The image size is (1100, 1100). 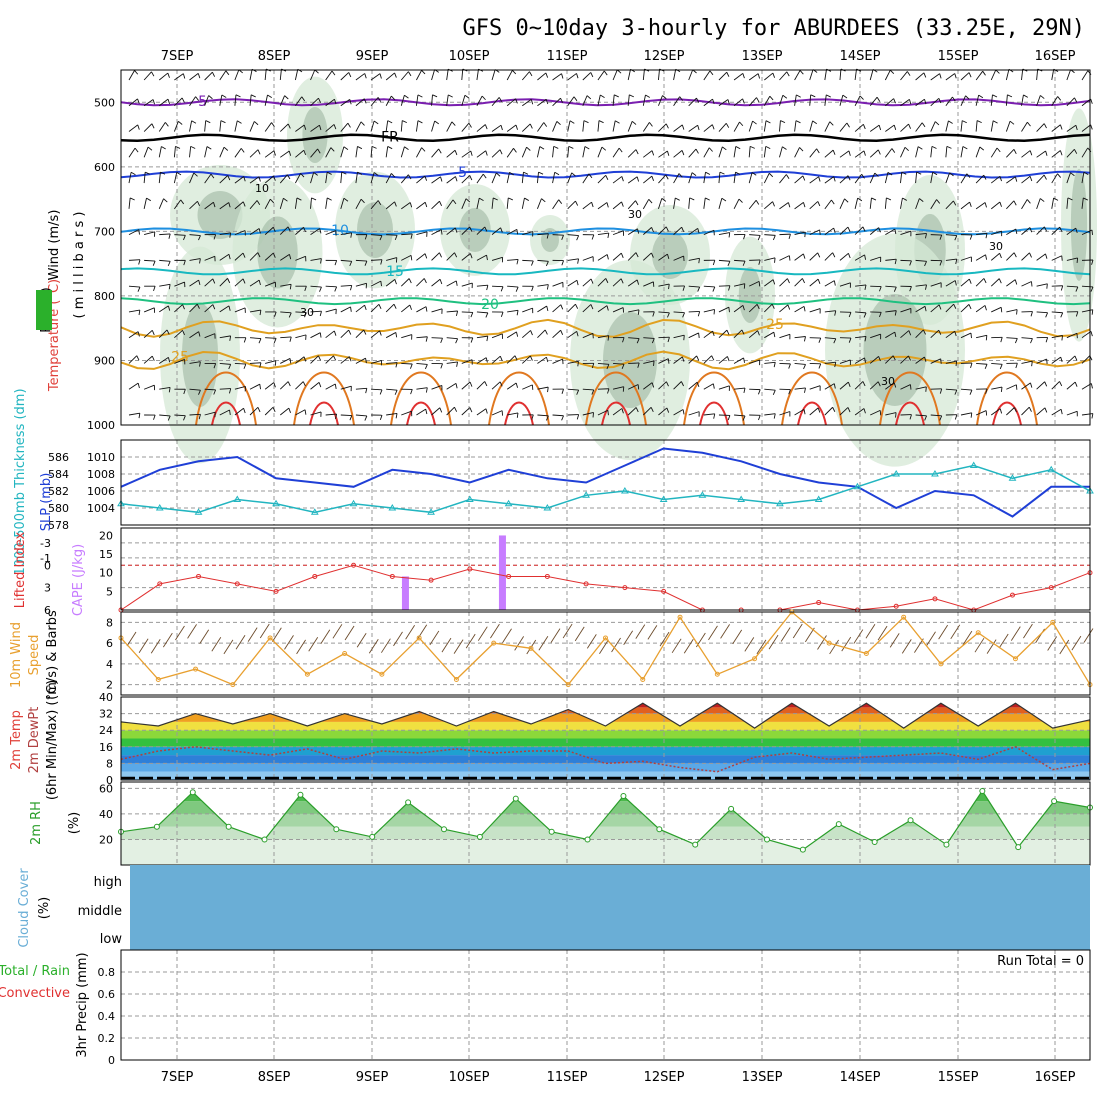 What do you see at coordinates (58, 457) in the screenshot?
I see `thickness-tick-label: 586` at bounding box center [58, 457].